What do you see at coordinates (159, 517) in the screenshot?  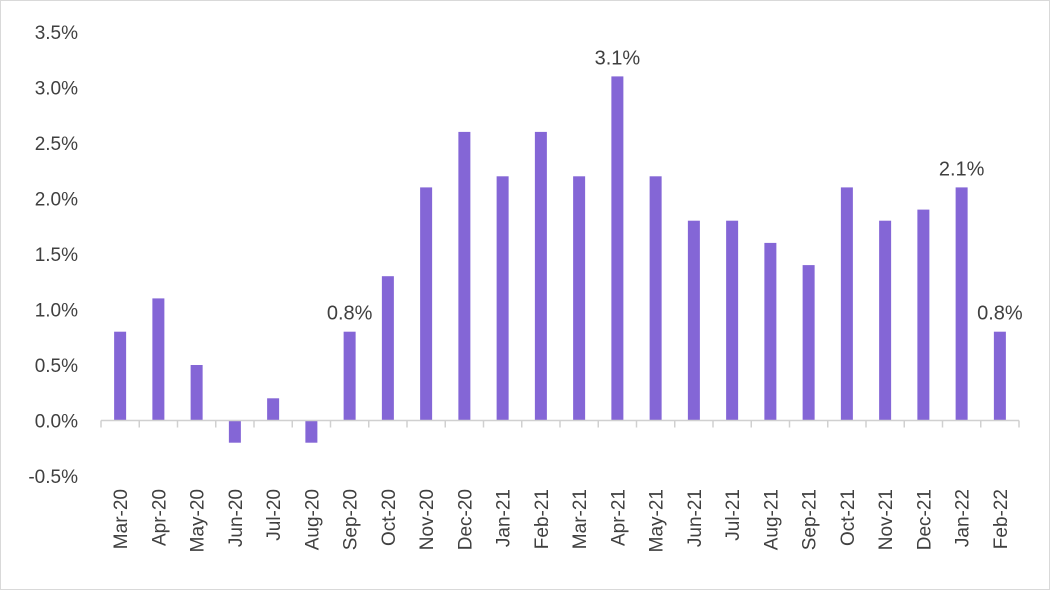 I see `x-tick-label: Apr-20` at bounding box center [159, 517].